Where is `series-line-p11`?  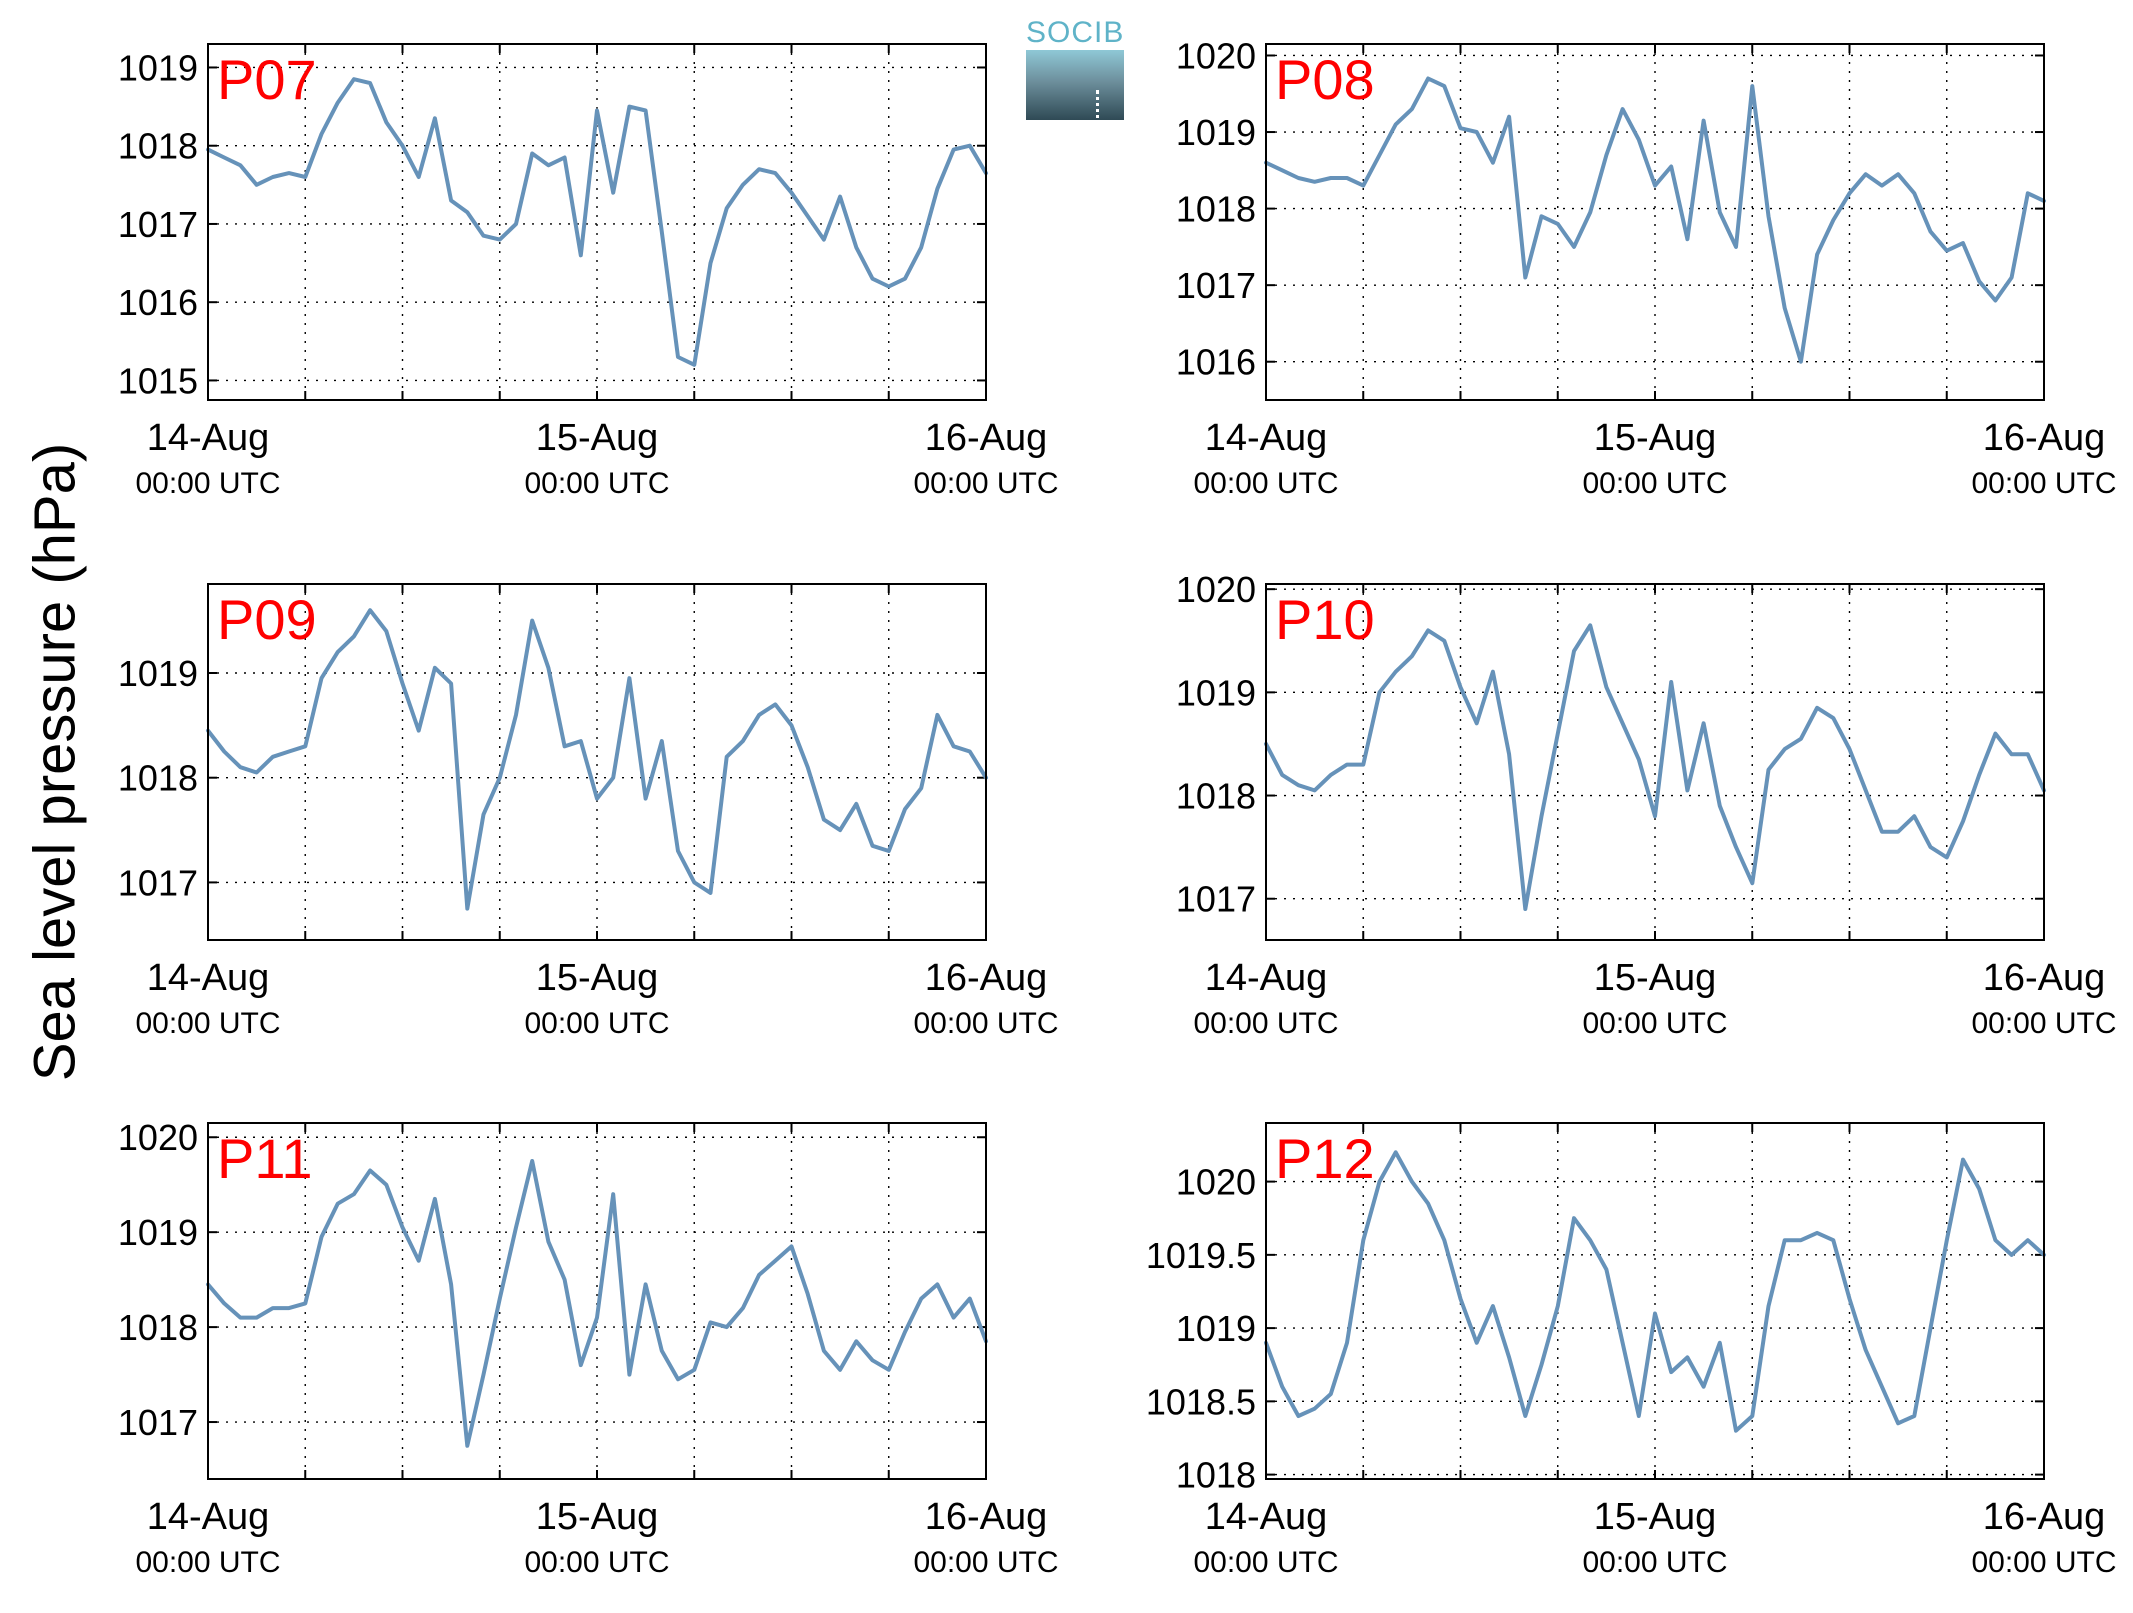
series-line-p11 is located at coordinates (597, 1303).